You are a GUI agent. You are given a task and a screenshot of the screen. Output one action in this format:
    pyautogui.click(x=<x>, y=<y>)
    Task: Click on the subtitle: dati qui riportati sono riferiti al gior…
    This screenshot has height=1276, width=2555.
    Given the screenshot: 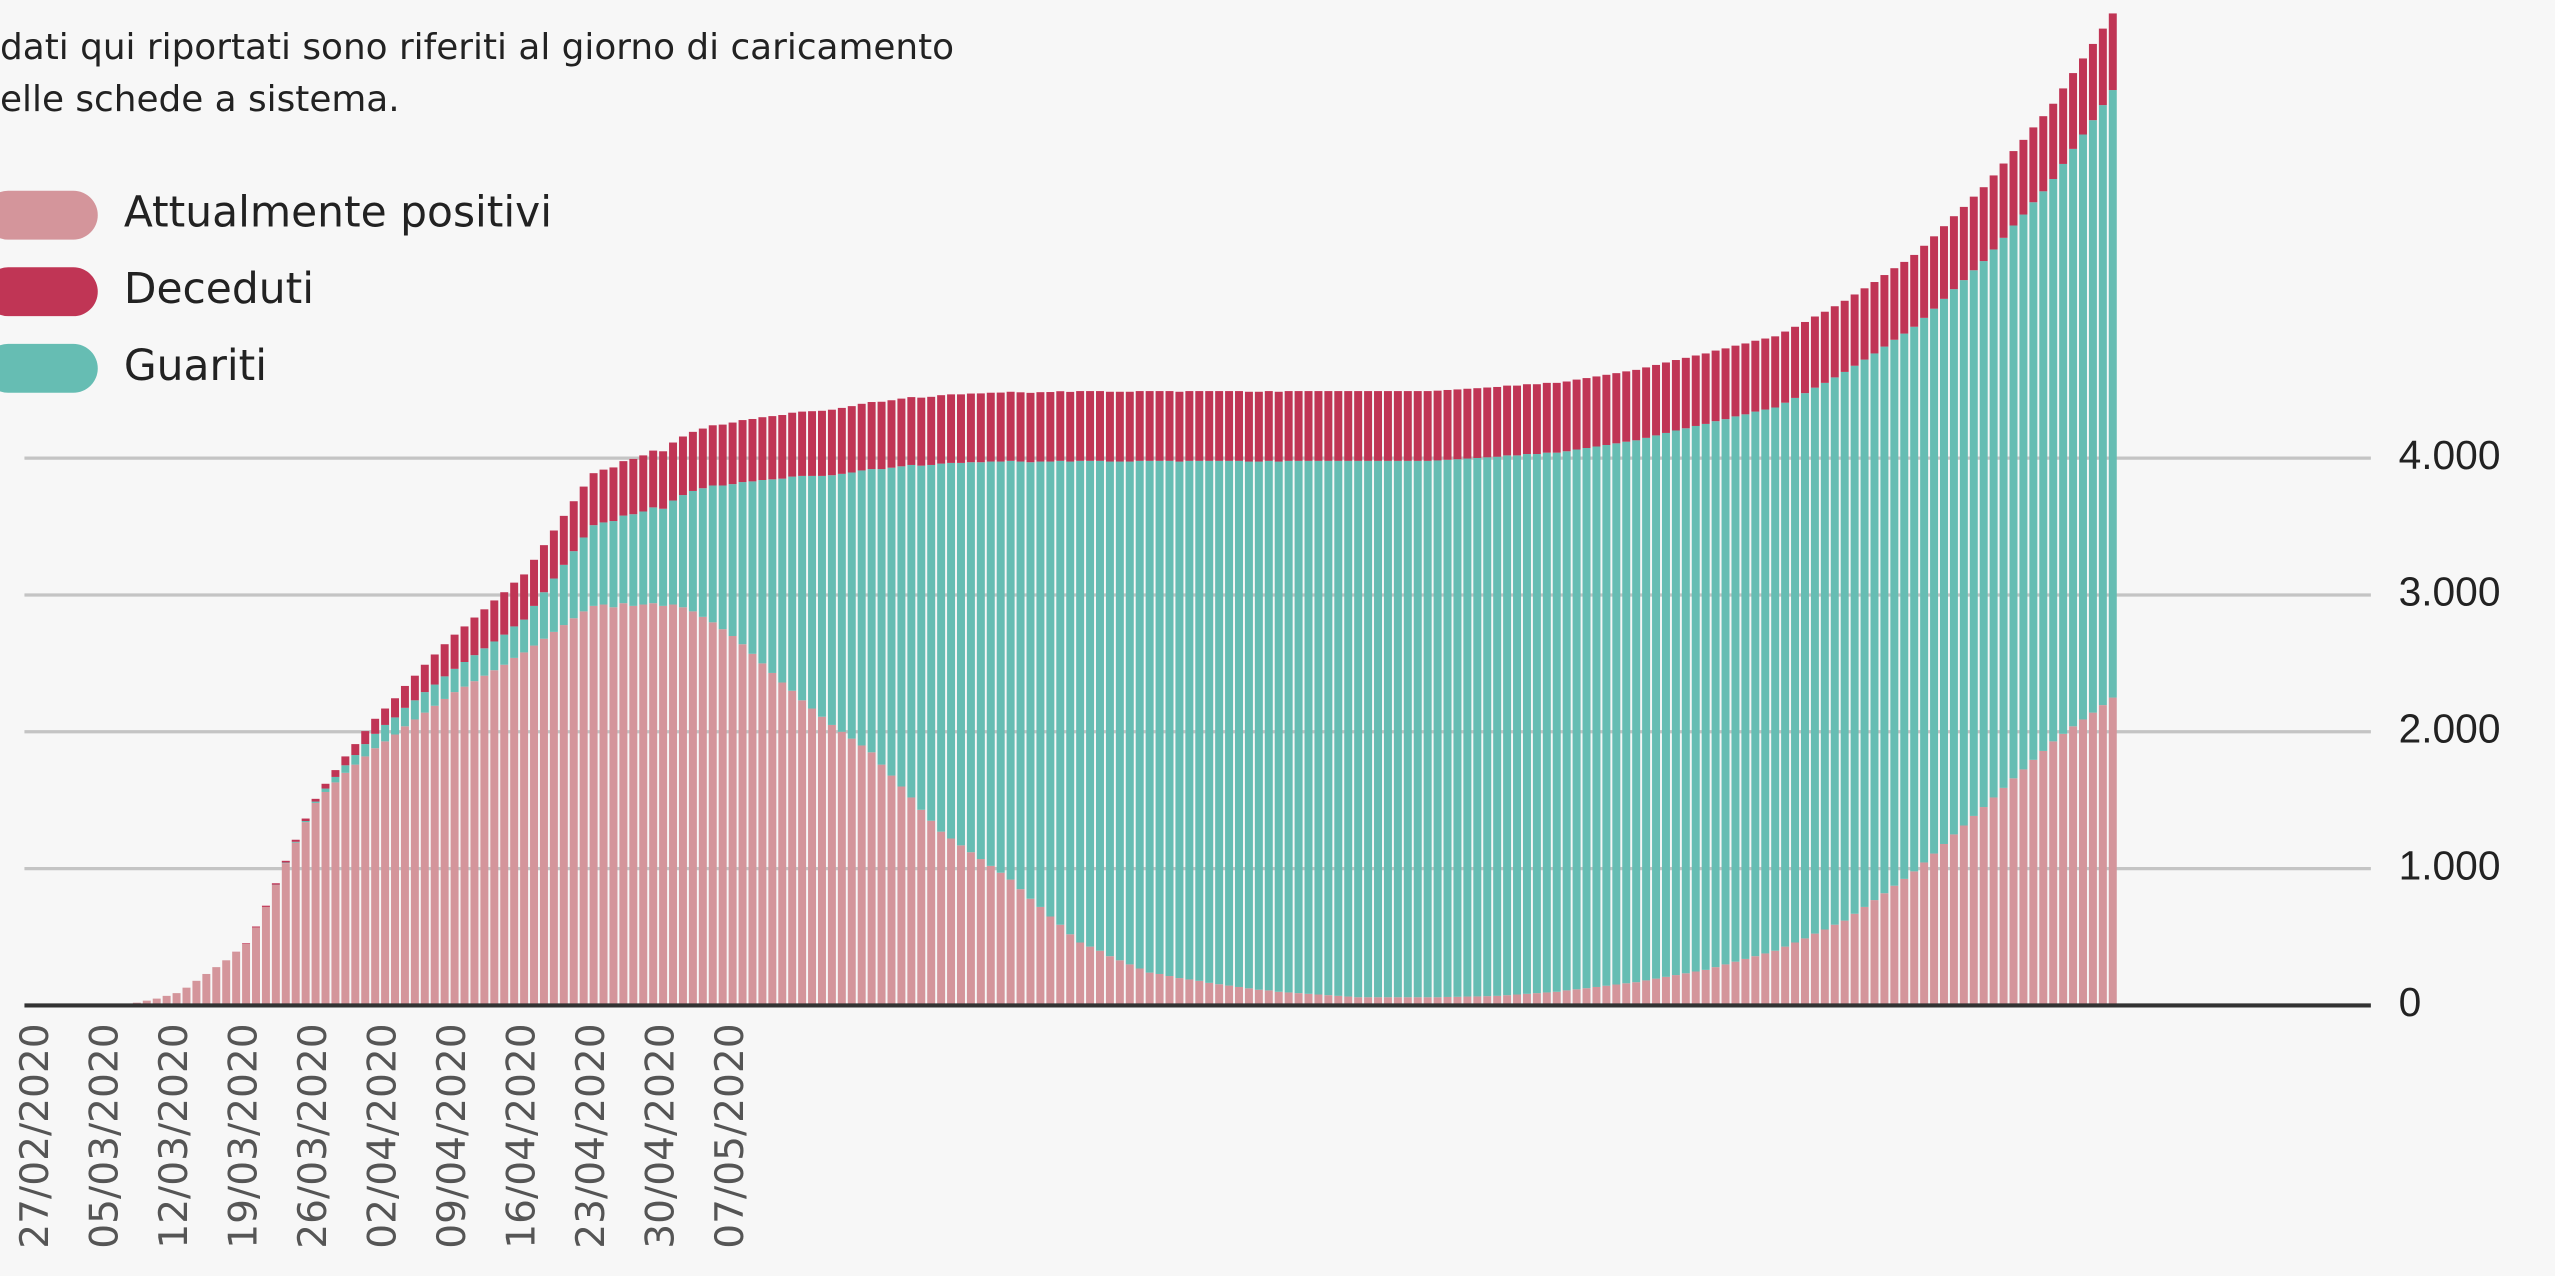 What is the action you would take?
    pyautogui.click(x=477, y=47)
    